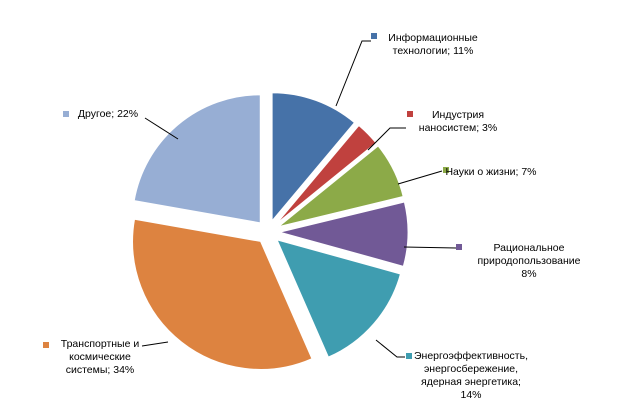 This screenshot has height=419, width=624. What do you see at coordinates (528, 274) in the screenshot?
I see `data-label: 8%` at bounding box center [528, 274].